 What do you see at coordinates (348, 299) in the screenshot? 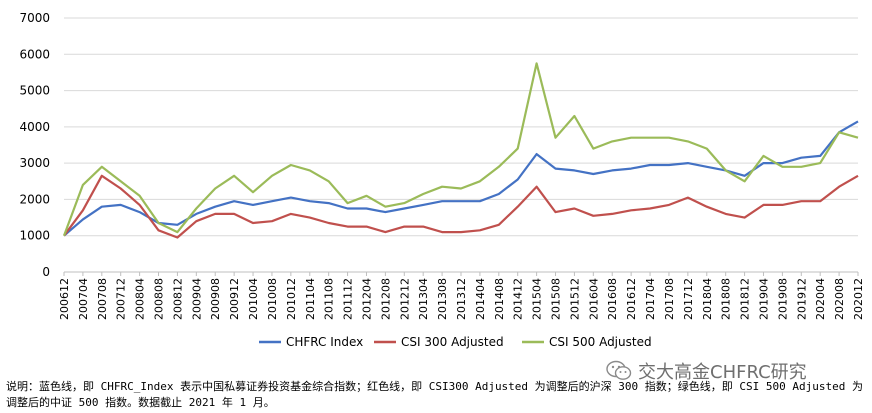
I see `x-tick-label: 201112` at bounding box center [348, 299].